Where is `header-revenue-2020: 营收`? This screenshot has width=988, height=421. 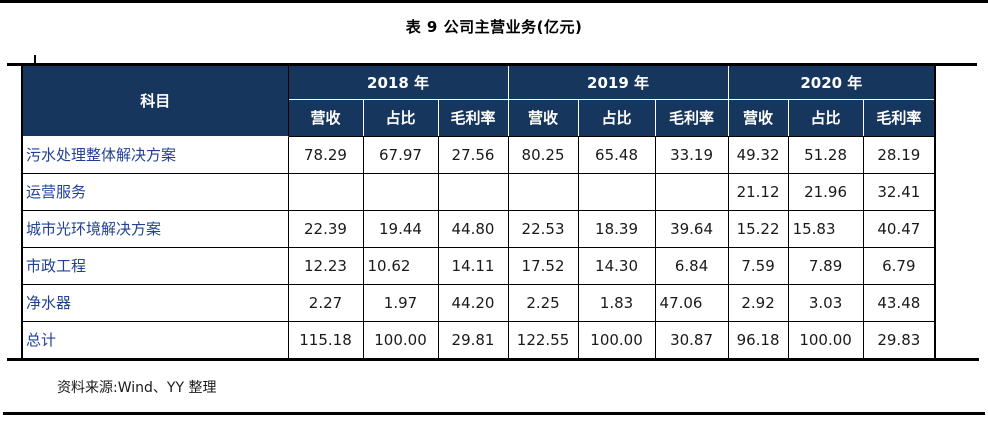 header-revenue-2020: 营收 is located at coordinates (758, 117).